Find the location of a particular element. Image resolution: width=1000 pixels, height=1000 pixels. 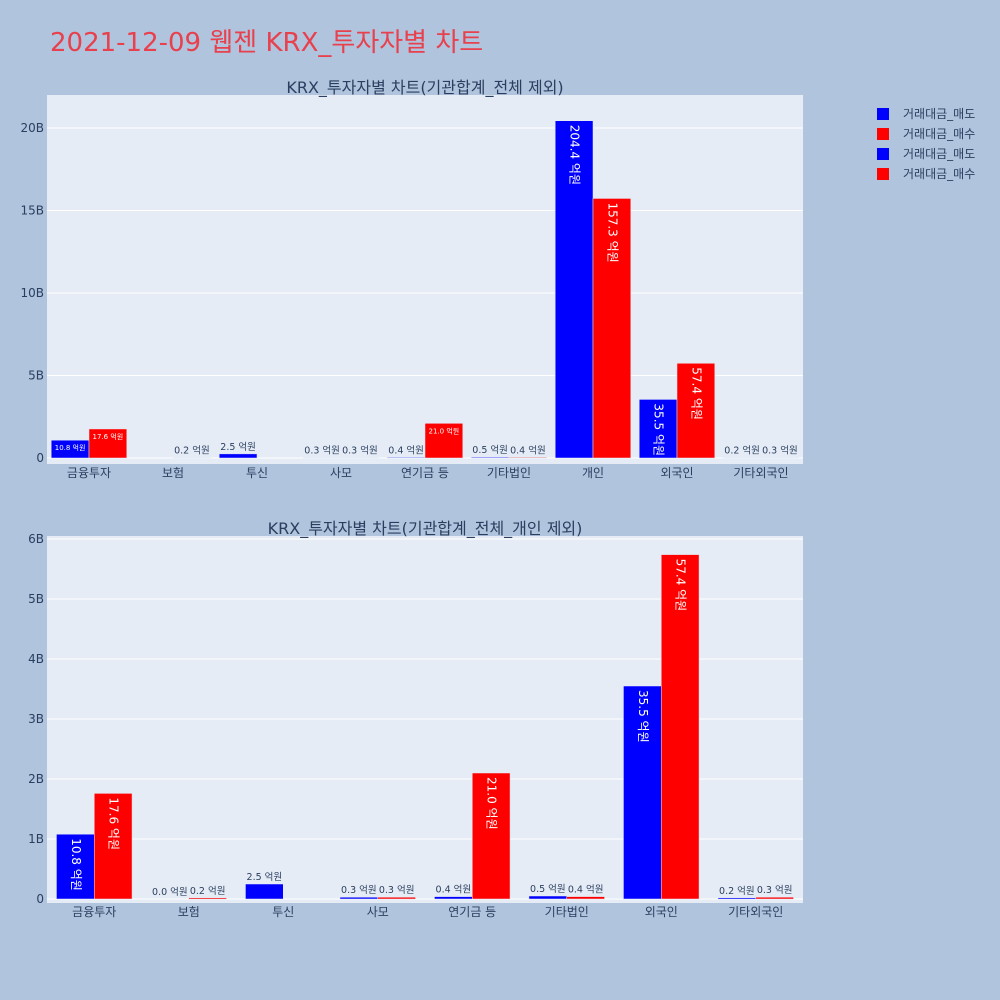

y-tick-label: 20B is located at coordinates (32, 128).